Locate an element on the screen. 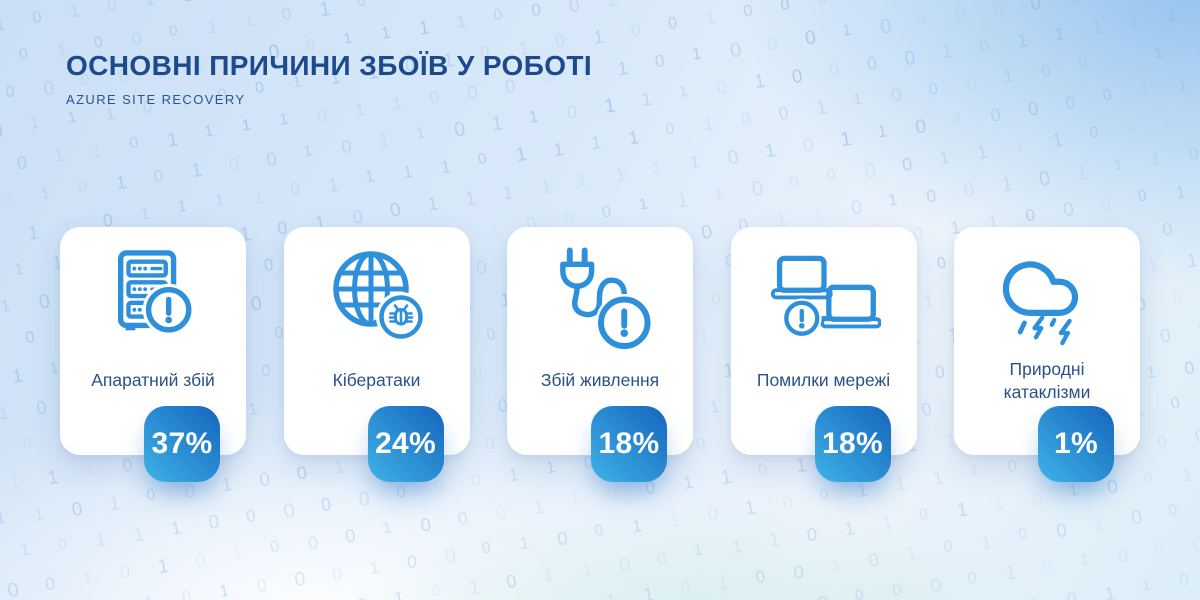  server-alert-icon is located at coordinates (156, 293).